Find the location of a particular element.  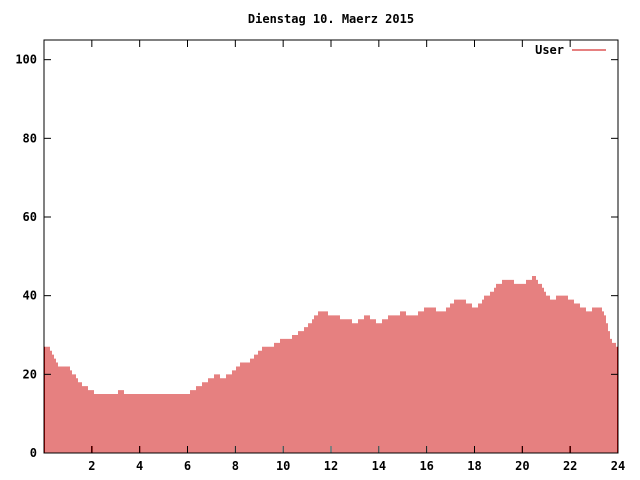

y-tick-label-80: 80 is located at coordinates (30, 138).